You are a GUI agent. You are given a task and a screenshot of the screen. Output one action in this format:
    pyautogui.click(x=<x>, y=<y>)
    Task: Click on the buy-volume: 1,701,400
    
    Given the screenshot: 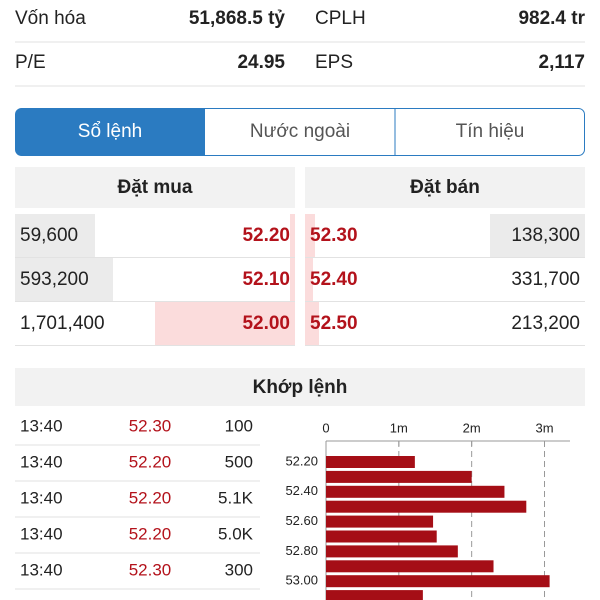 What is the action you would take?
    pyautogui.click(x=62, y=323)
    